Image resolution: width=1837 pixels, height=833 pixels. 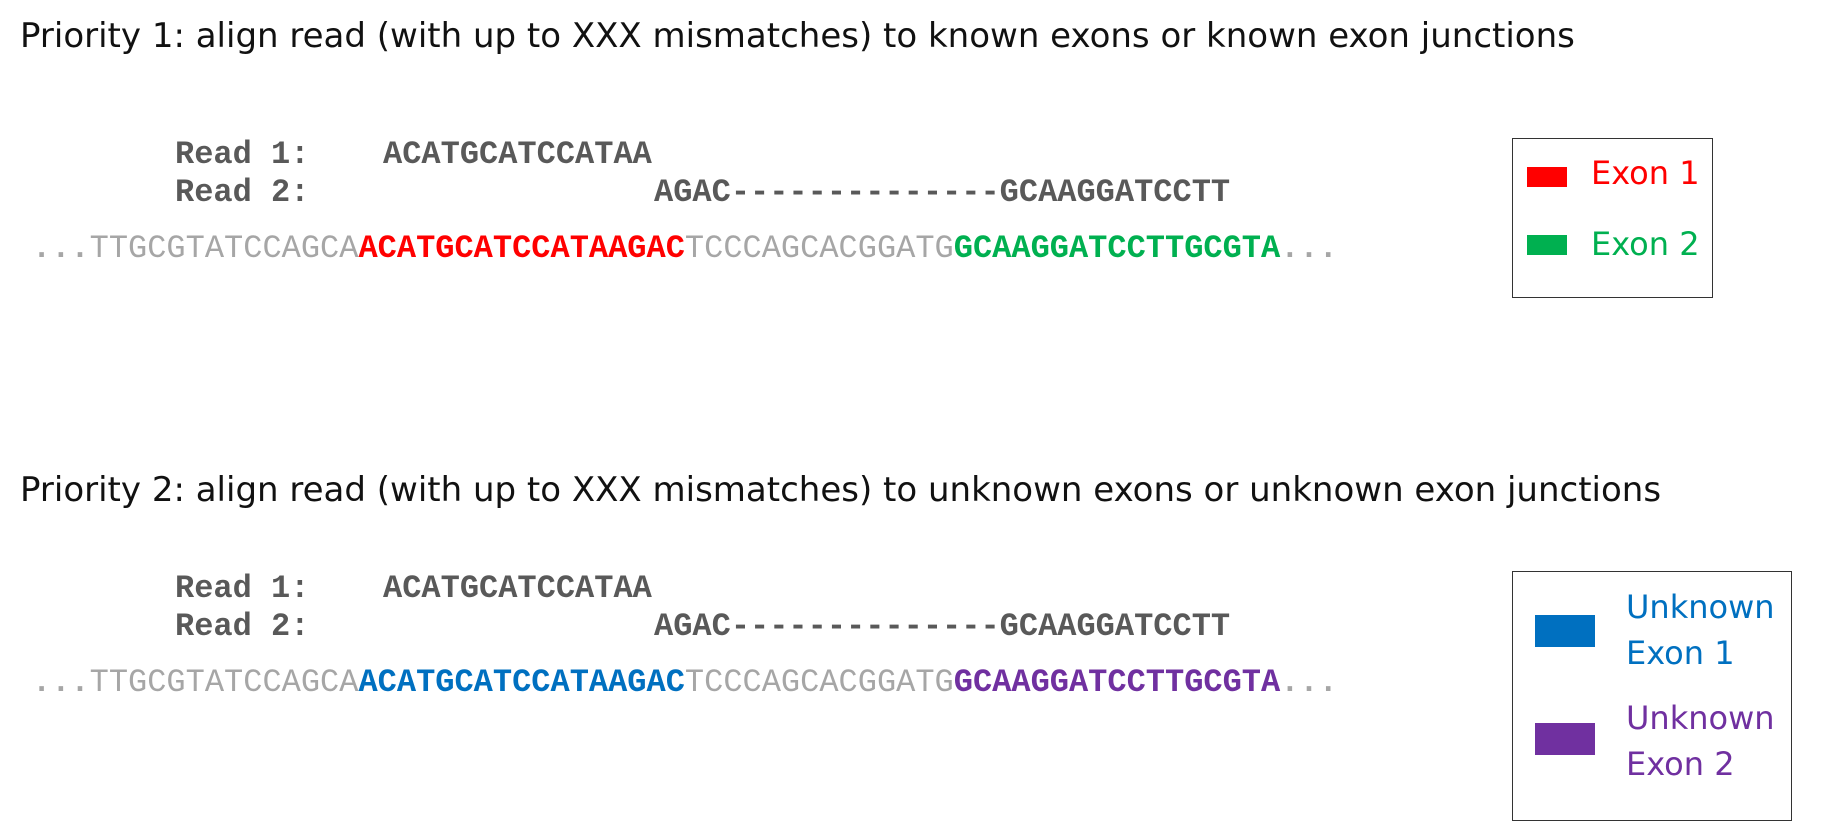 I want to click on unknown-exon-1-swatch, so click(x=1565, y=631).